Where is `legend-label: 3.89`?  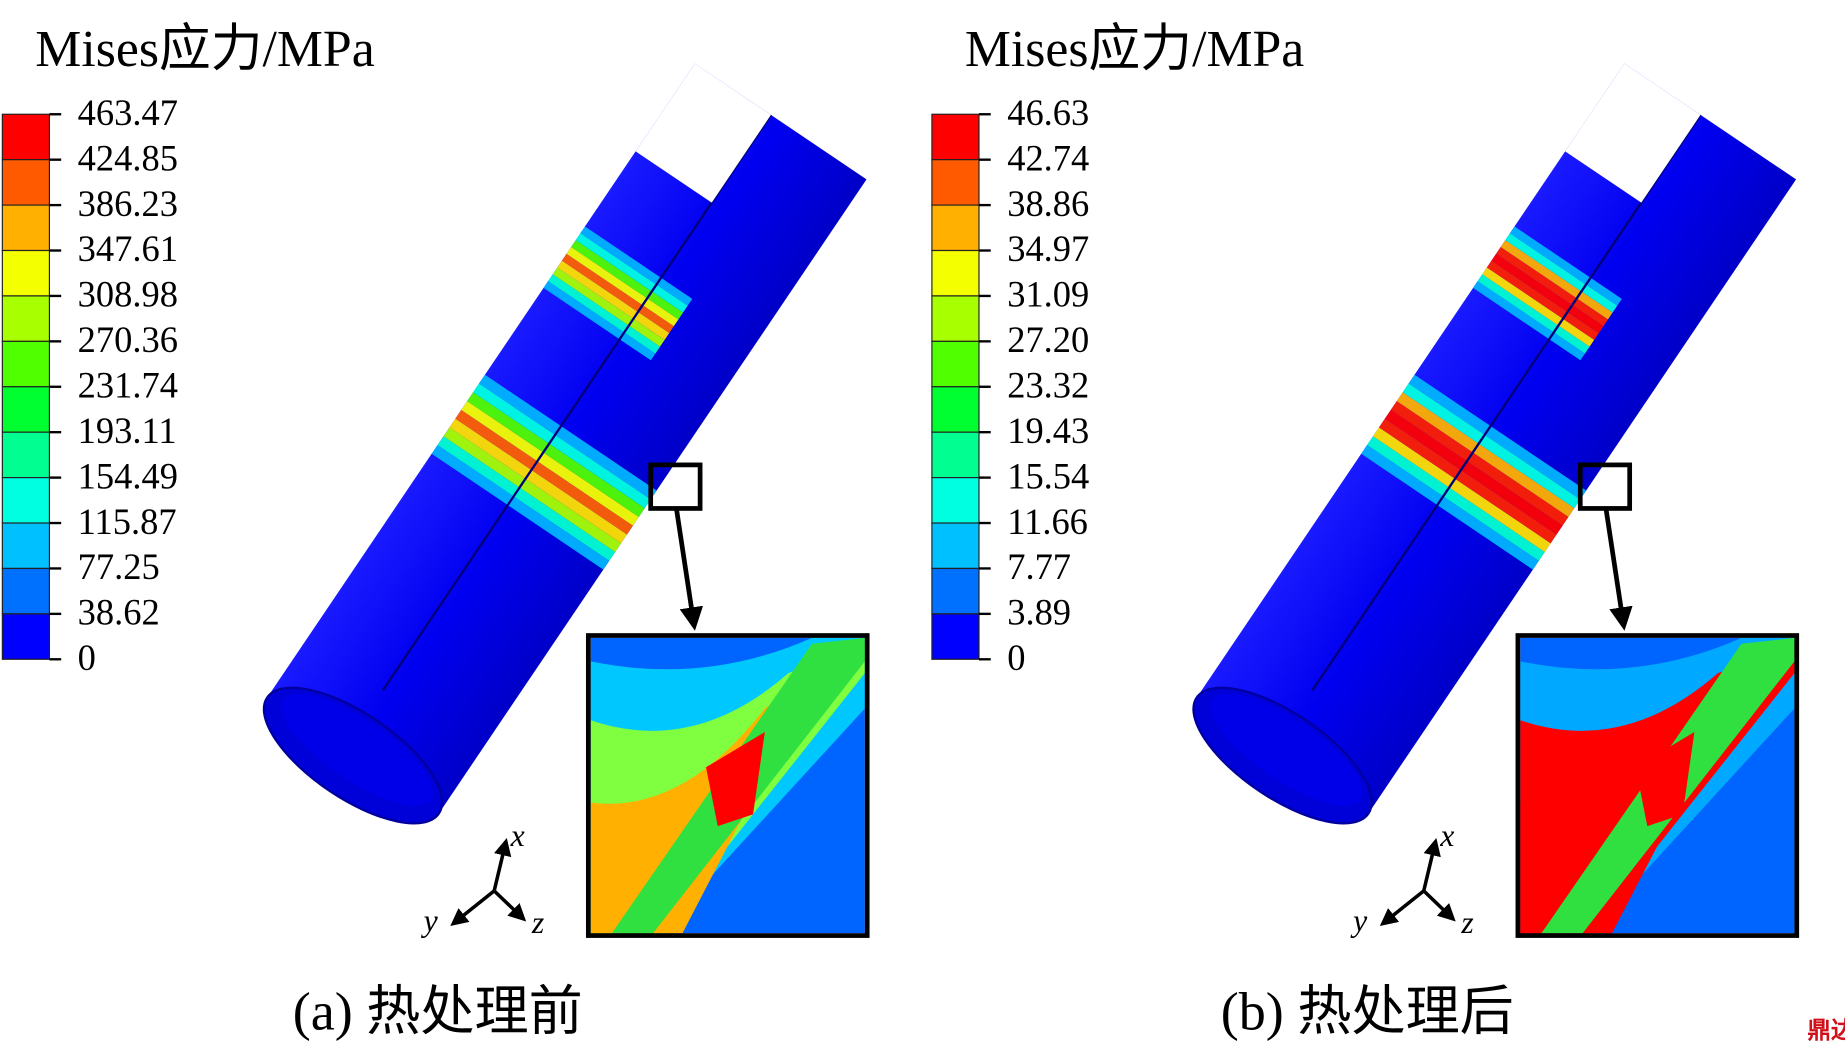
legend-label: 3.89 is located at coordinates (1039, 613).